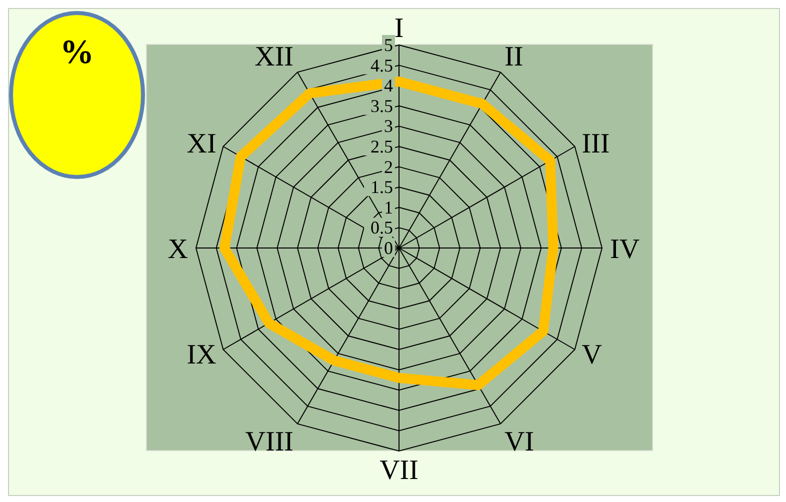 The width and height of the screenshot is (786, 502). What do you see at coordinates (388, 207) in the screenshot?
I see `y-tick-label: 1` at bounding box center [388, 207].